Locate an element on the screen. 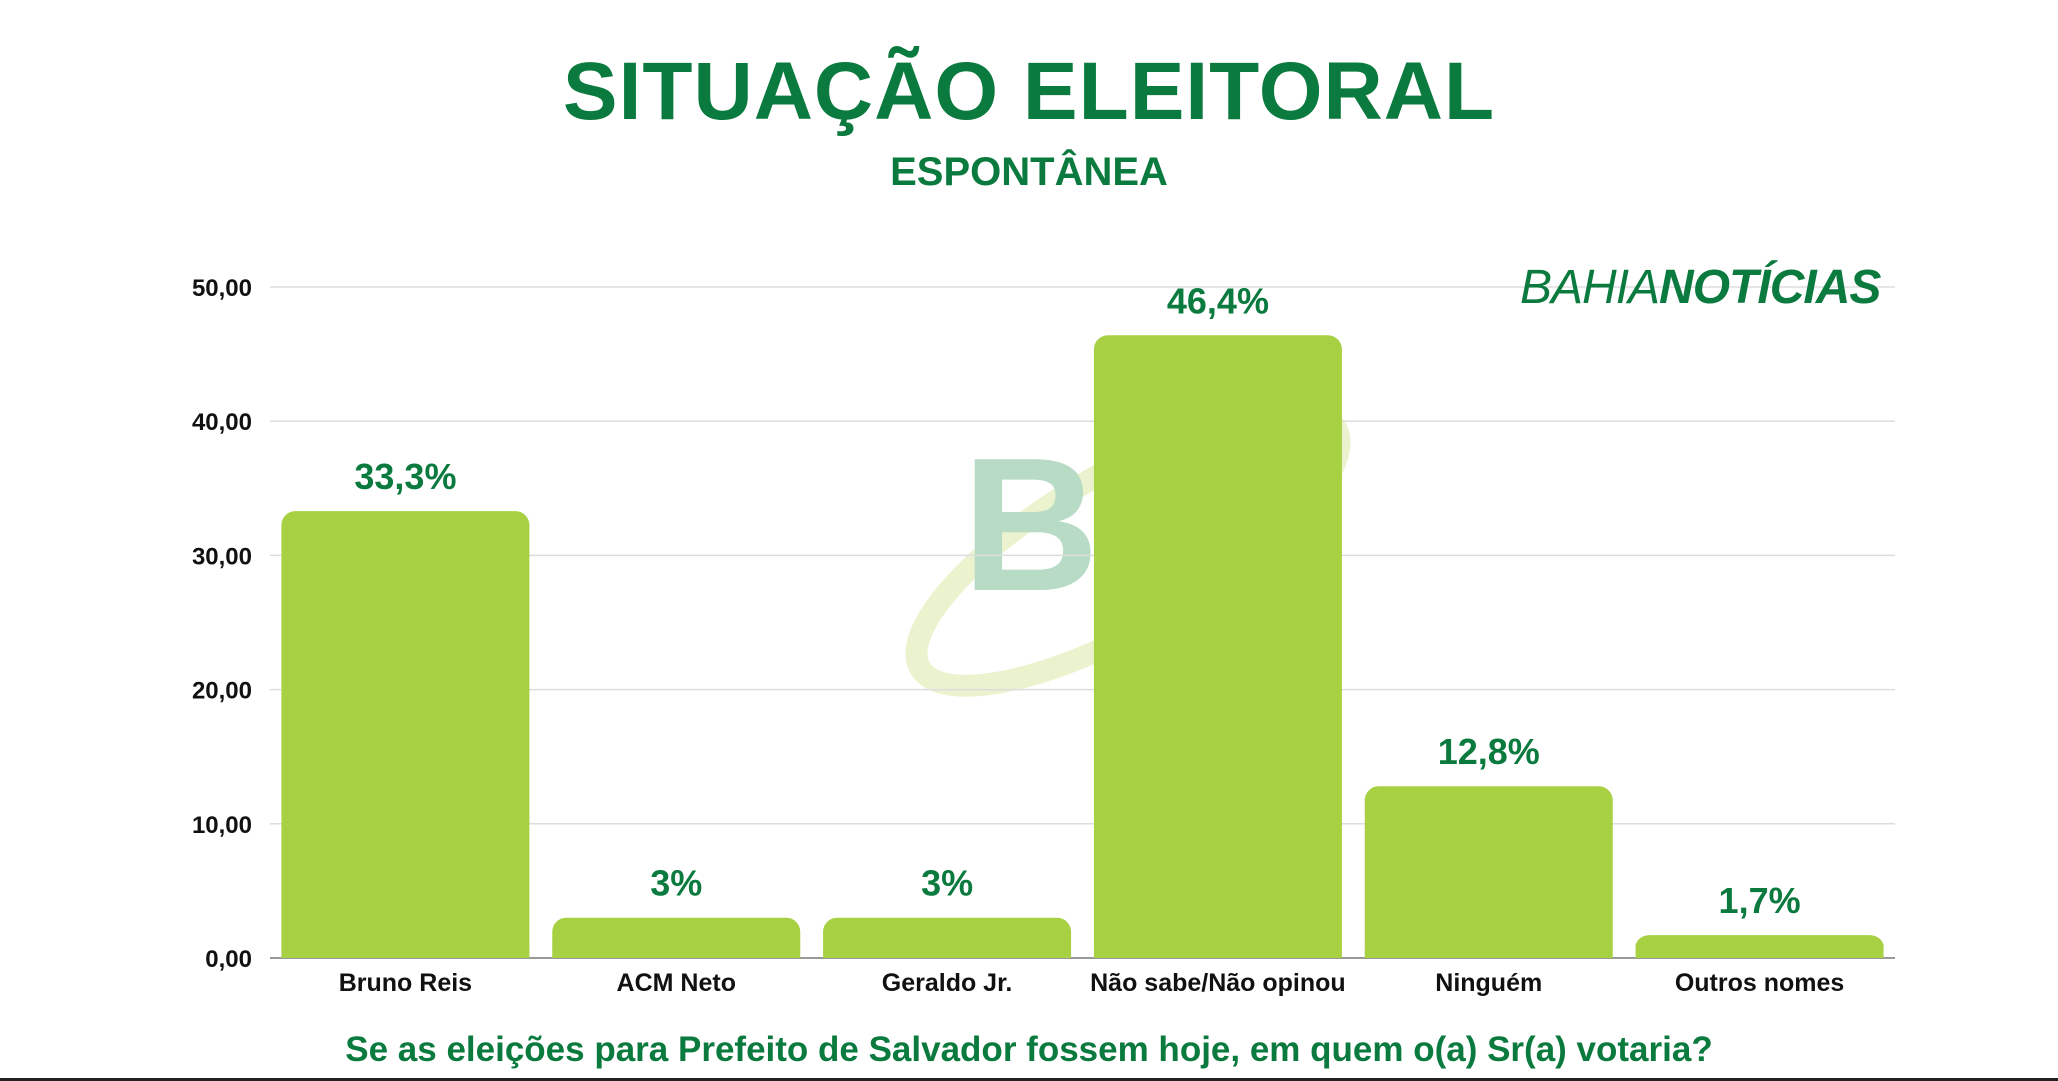 The height and width of the screenshot is (1081, 2058). chart-title: SITUAÇÃO ELEITORAL is located at coordinates (1029, 91).